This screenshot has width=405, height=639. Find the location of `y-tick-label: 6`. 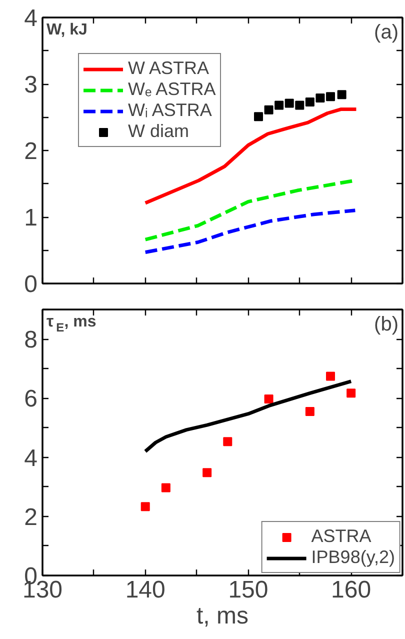

y-tick-label: 6 is located at coordinates (31, 399).